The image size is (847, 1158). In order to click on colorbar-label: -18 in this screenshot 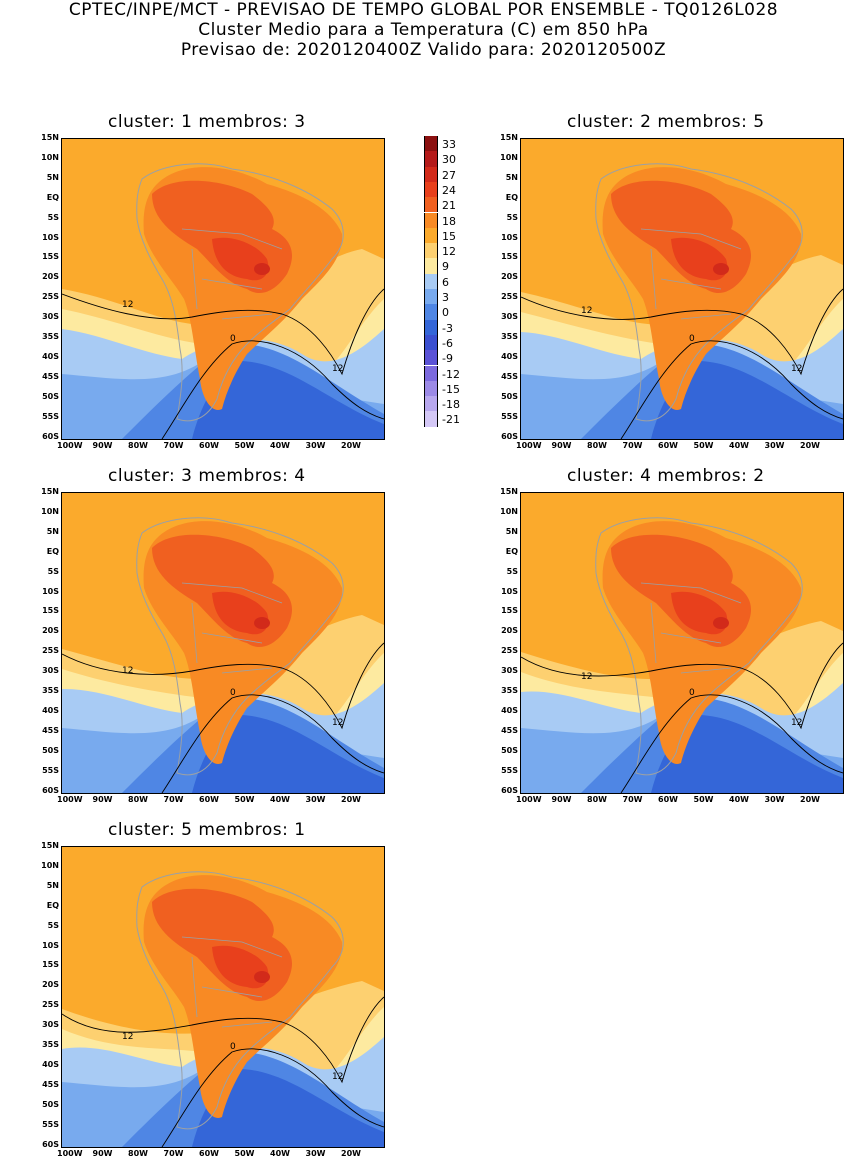, I will do `click(451, 405)`.